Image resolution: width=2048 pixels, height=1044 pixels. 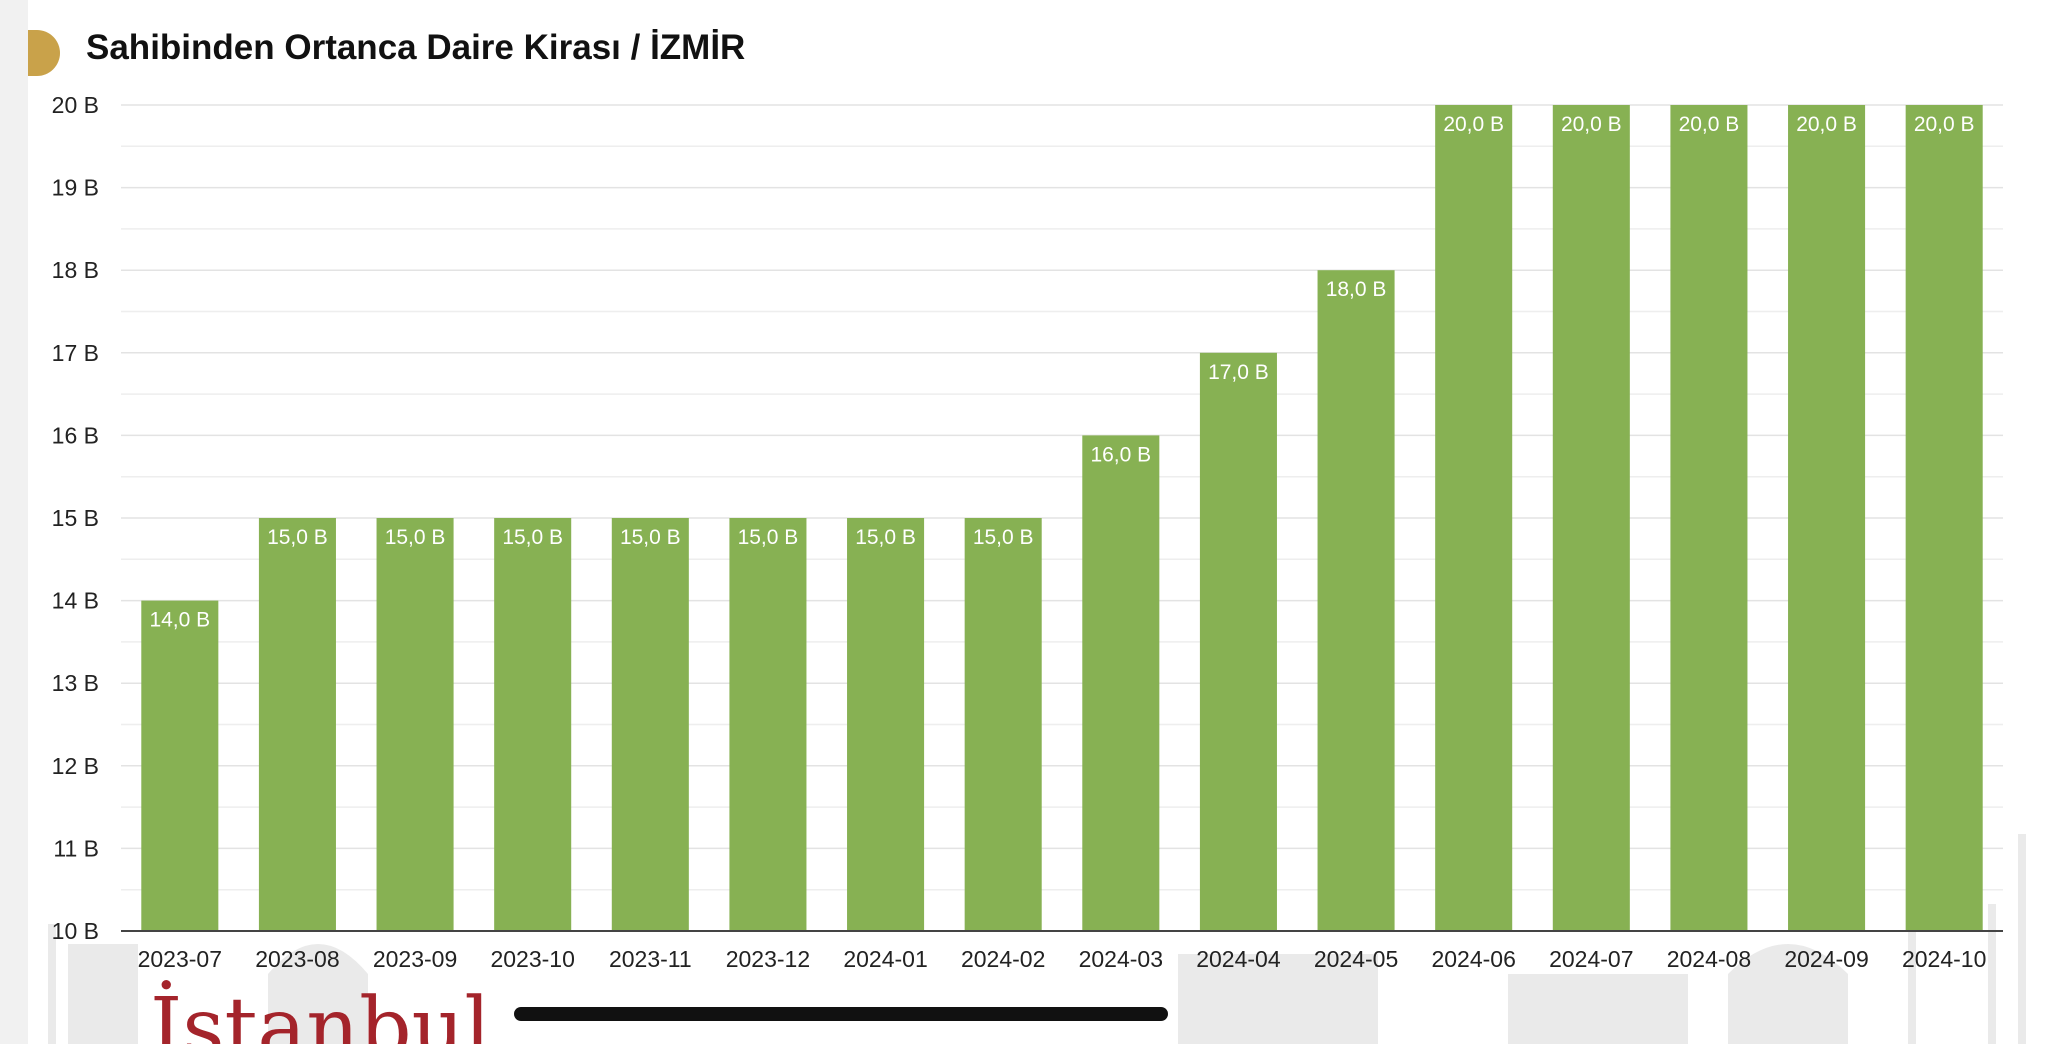 What do you see at coordinates (180, 959) in the screenshot?
I see `x-tick-label: 2023-07` at bounding box center [180, 959].